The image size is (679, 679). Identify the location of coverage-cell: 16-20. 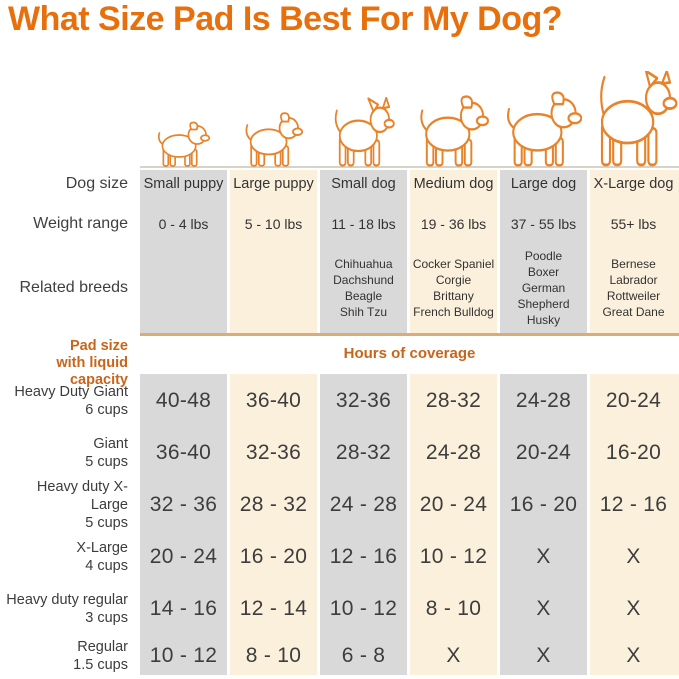
(633, 452).